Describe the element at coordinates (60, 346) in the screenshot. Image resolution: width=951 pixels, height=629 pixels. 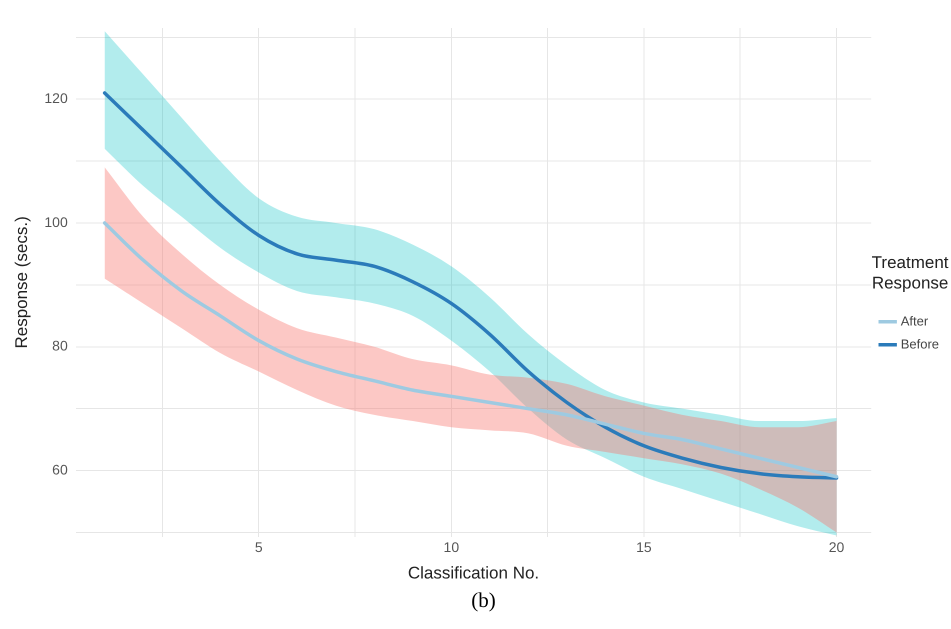
I see `y-tick-label: 80` at that location.